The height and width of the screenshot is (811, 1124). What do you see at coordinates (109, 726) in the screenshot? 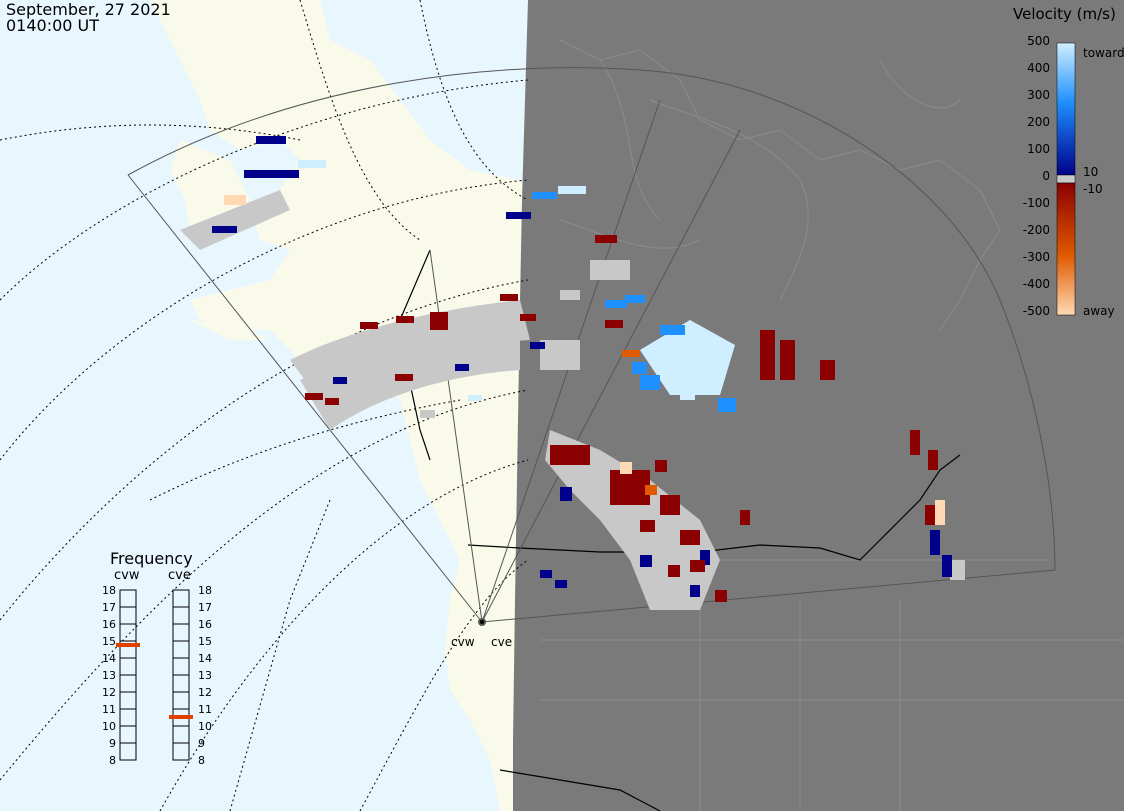
I see `freq-tick-left: 10` at bounding box center [109, 726].